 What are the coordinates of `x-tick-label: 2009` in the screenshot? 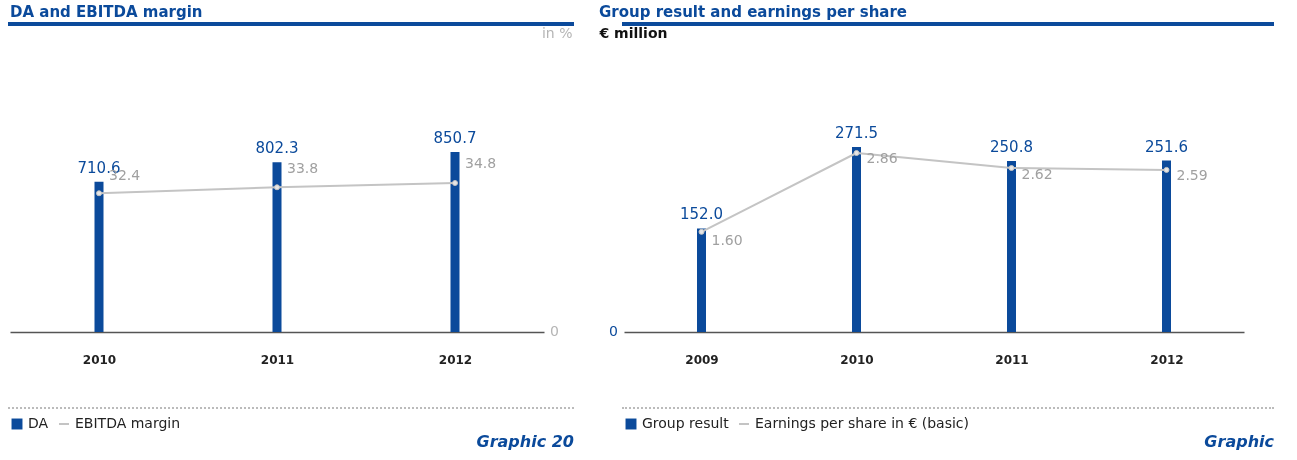 It's located at (702, 359).